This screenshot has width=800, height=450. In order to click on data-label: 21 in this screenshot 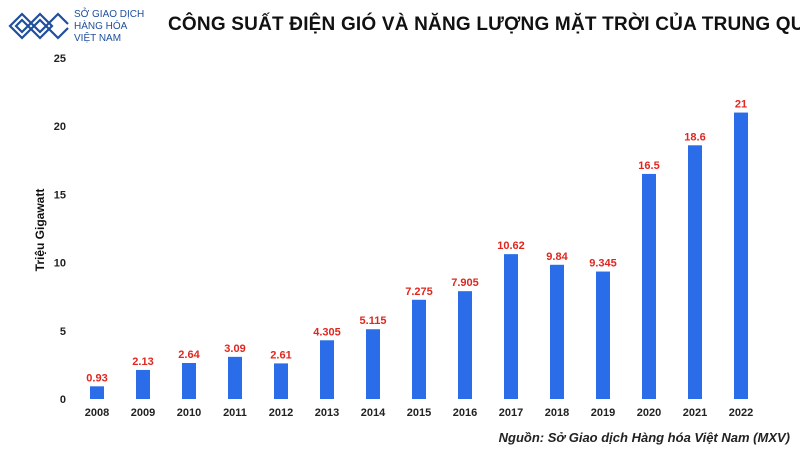, I will do `click(741, 105)`.